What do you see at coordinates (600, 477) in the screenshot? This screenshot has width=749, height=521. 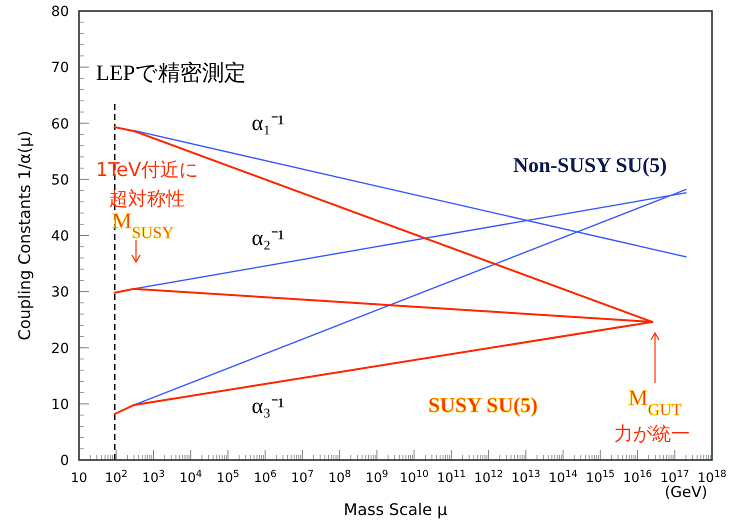 I see `x-tick-label: 10$^{15}$` at bounding box center [600, 477].